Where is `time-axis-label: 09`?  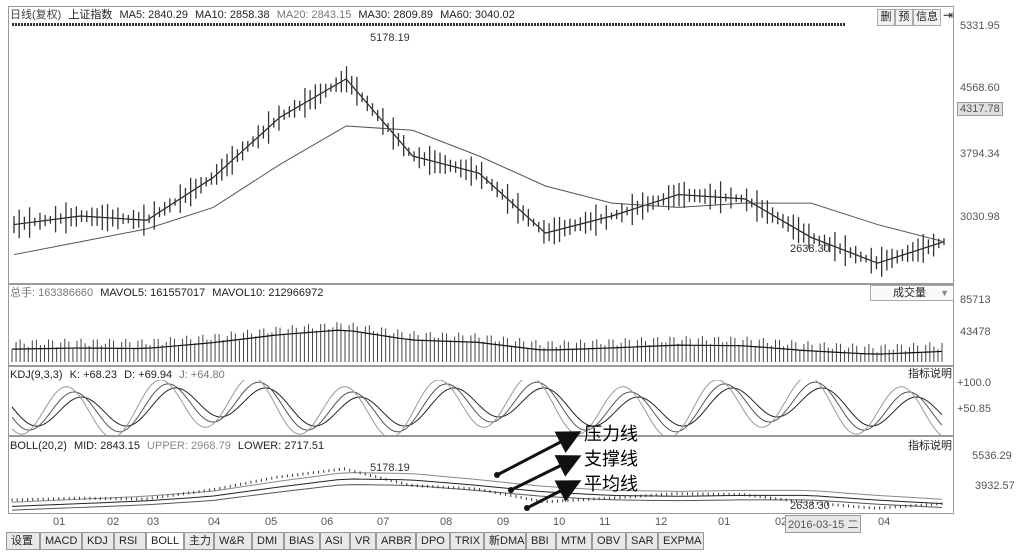 time-axis-label: 09 is located at coordinates (503, 522).